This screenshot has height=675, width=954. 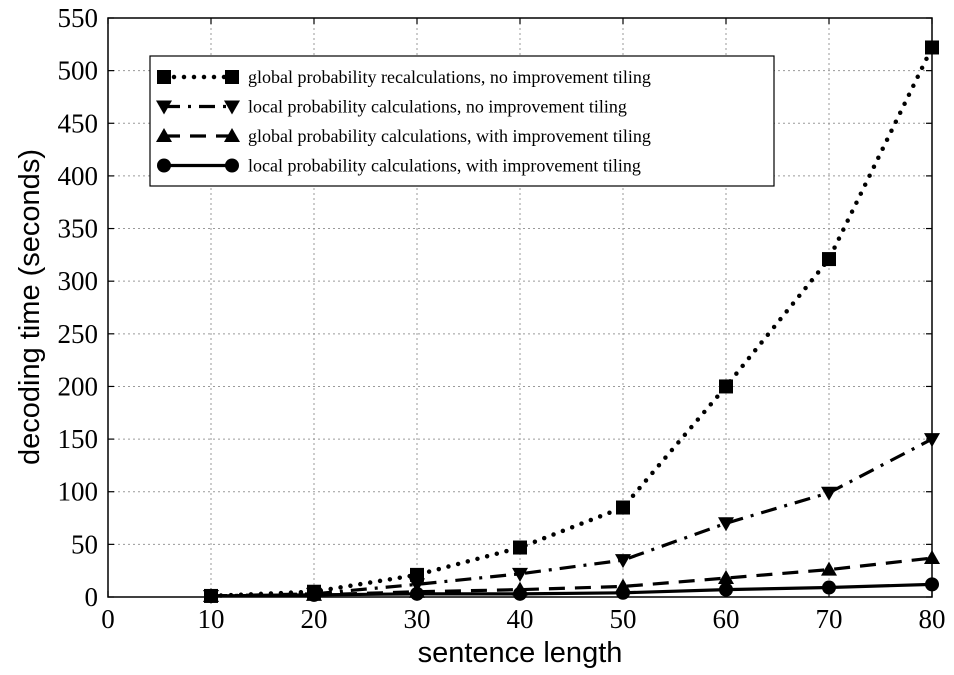 I want to click on x-axis-label: sentence length, so click(x=520, y=653).